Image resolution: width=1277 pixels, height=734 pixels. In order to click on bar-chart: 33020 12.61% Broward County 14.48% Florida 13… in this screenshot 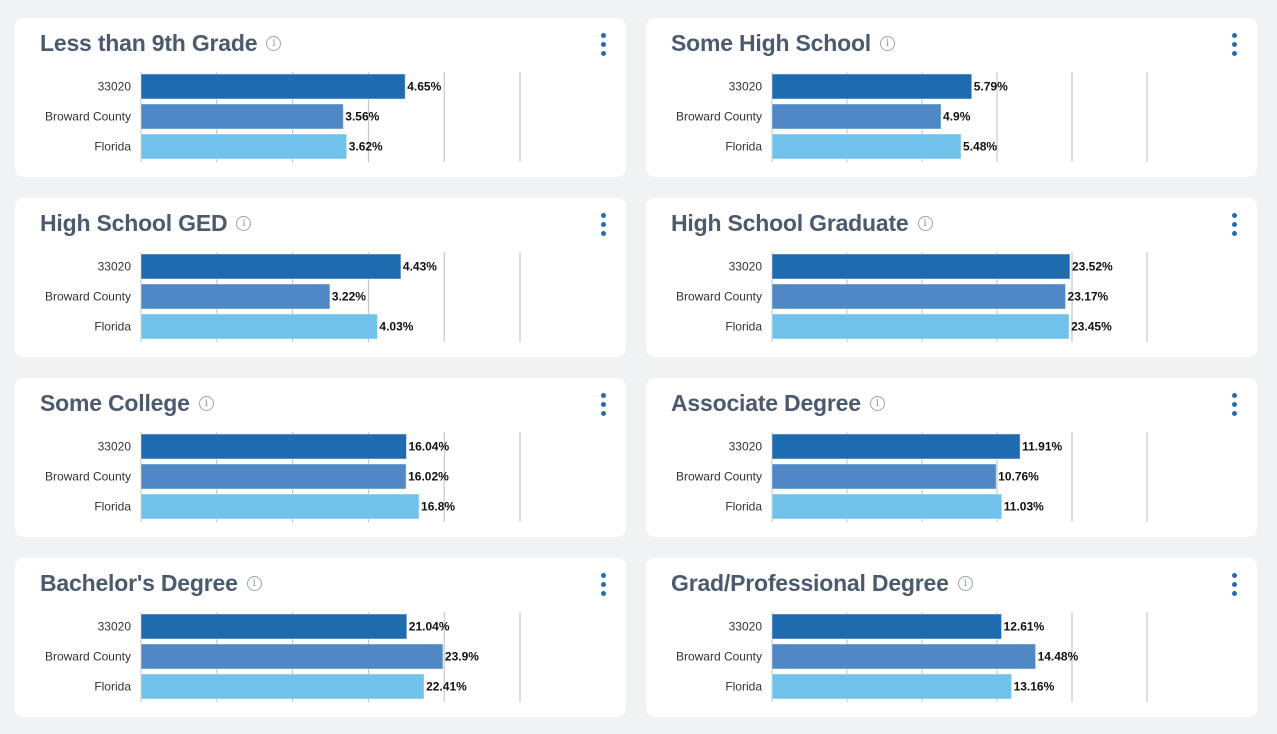, I will do `click(951, 657)`.